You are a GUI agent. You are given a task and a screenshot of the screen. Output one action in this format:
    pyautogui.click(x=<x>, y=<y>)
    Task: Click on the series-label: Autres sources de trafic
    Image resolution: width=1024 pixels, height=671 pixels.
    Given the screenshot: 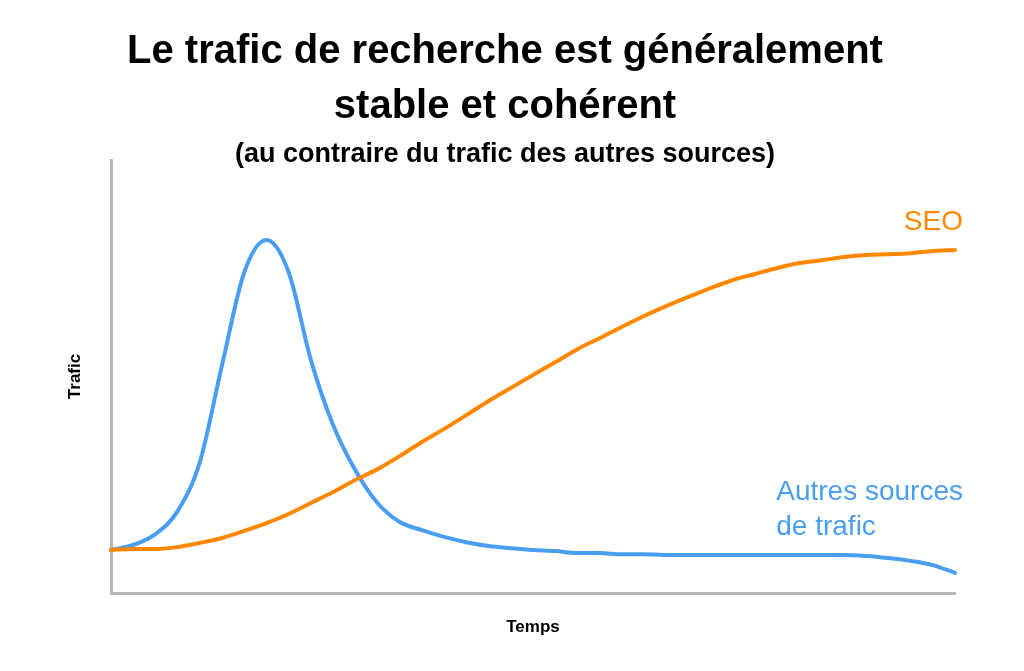 What is the action you would take?
    pyautogui.click(x=870, y=507)
    